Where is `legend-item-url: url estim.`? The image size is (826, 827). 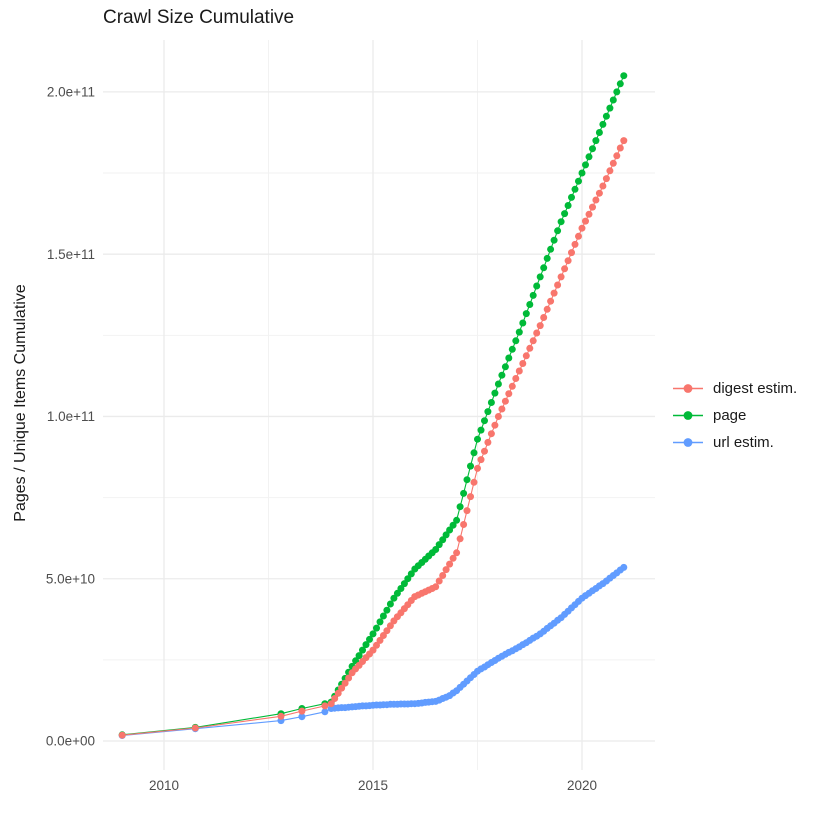 legend-item-url: url estim. is located at coordinates (734, 442).